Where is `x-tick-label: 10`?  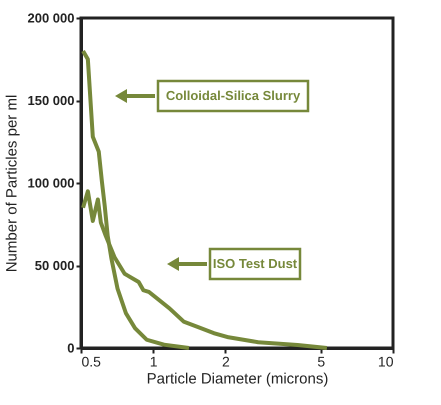
x-tick-label: 10 is located at coordinates (386, 362).